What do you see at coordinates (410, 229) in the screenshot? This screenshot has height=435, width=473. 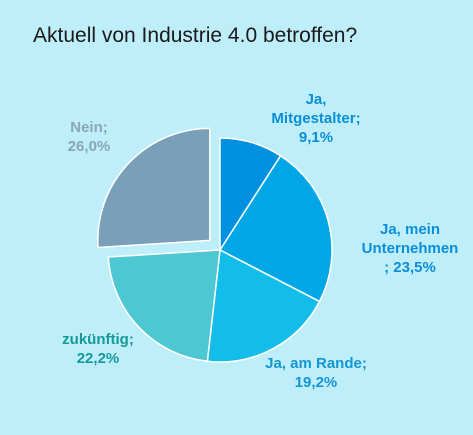 I see `slice-label-line: Ja, mein` at bounding box center [410, 229].